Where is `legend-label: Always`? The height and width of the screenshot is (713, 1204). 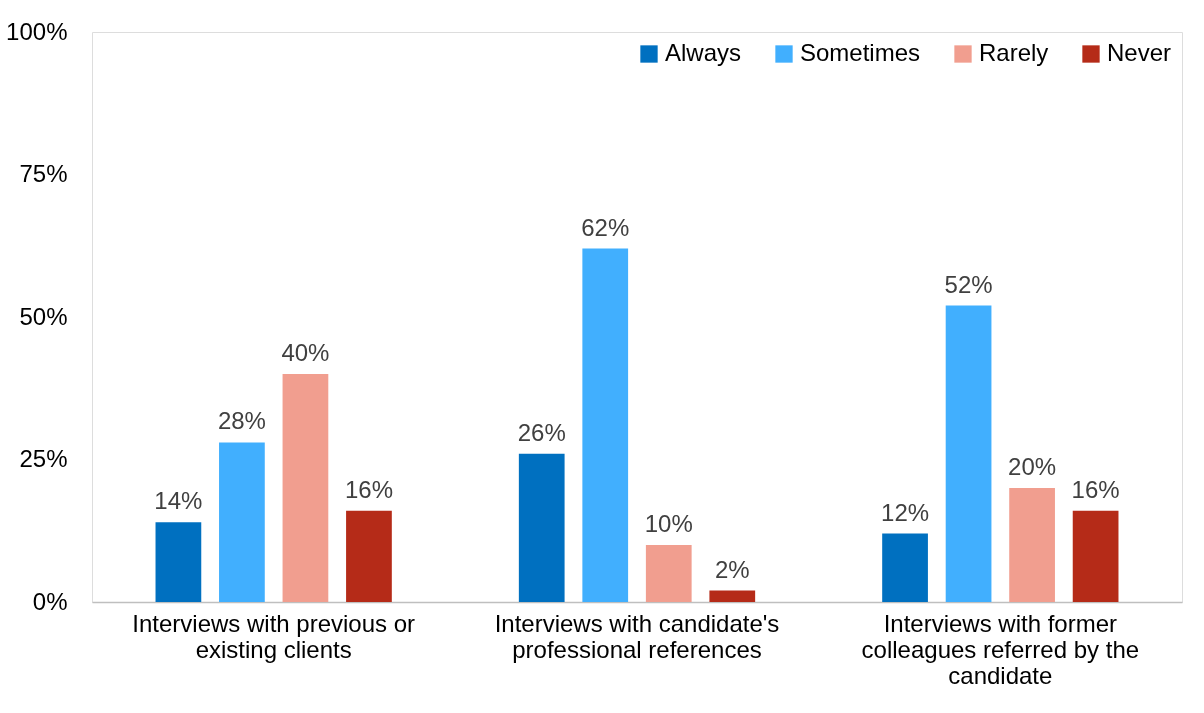
legend-label: Always is located at coordinates (703, 52).